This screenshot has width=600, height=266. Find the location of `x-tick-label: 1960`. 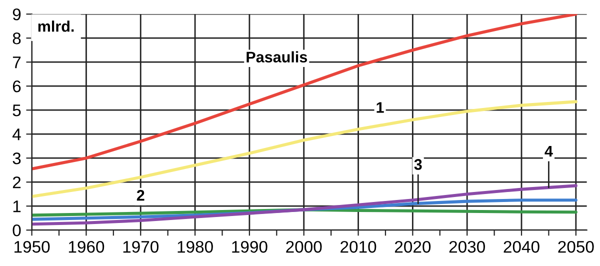

x-tick-label: 1960 is located at coordinates (86, 246).